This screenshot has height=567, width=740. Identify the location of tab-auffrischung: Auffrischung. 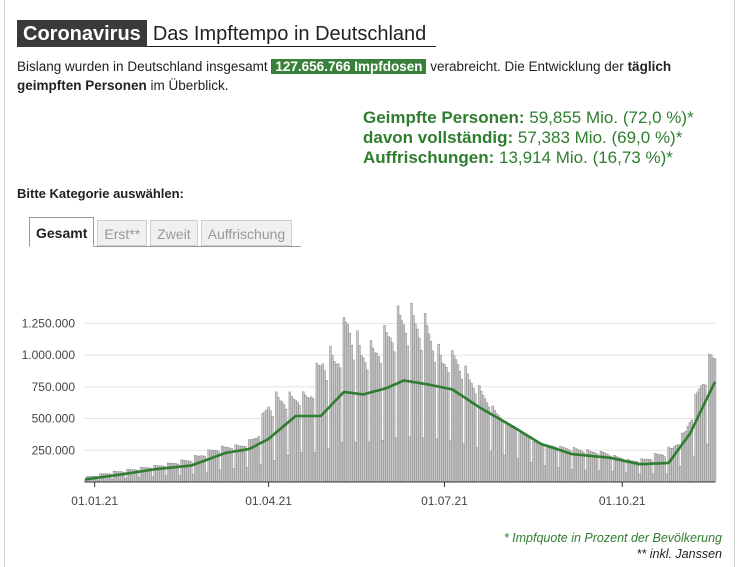
(246, 233).